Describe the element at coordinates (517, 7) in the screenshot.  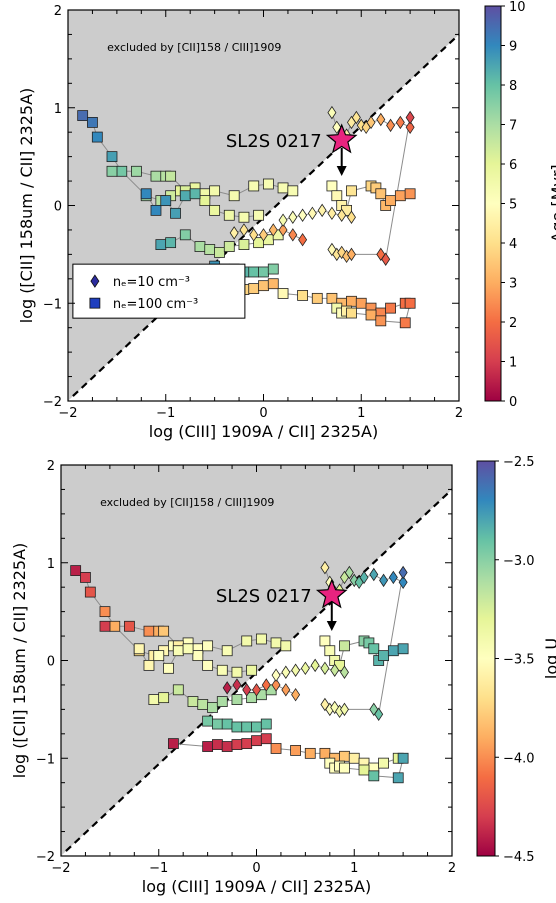
I see `colorbar-tick-label: 10` at that location.